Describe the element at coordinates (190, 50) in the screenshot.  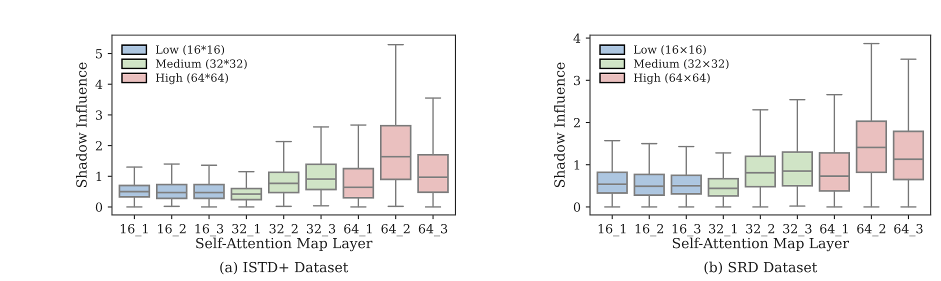
I see `legend-label: Low (16*16)` at that location.